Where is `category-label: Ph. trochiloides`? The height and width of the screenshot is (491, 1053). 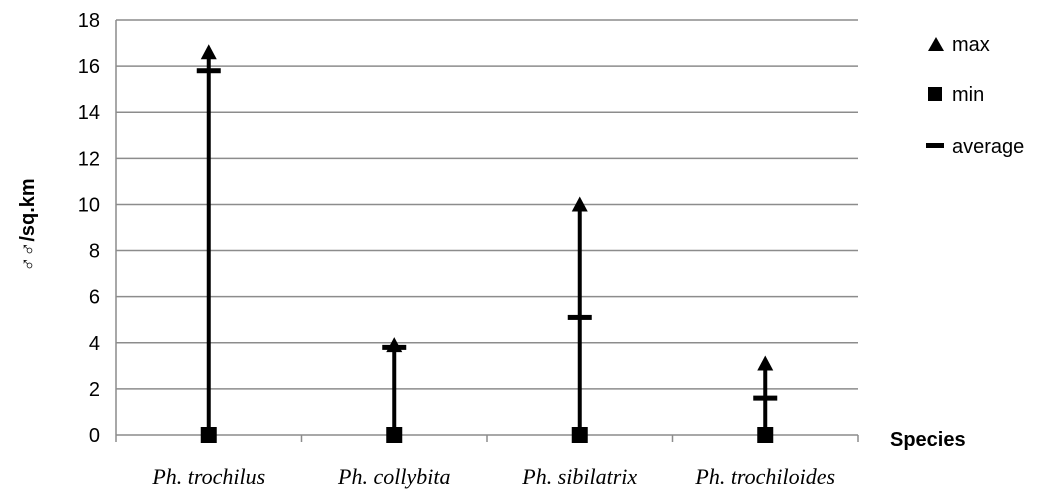
category-label: Ph. trochiloides is located at coordinates (764, 476).